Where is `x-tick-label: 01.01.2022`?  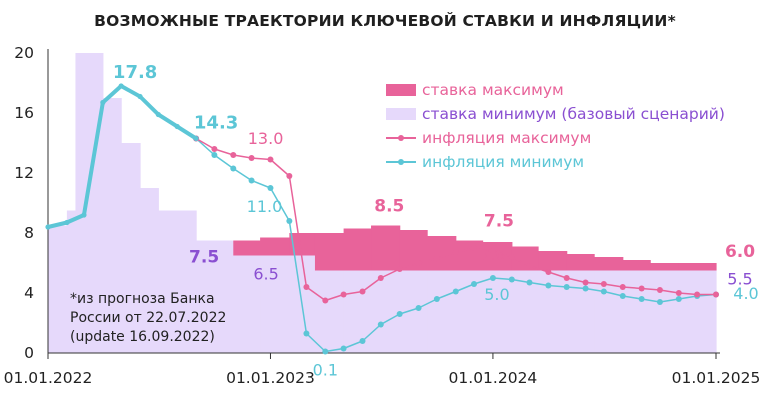 x-tick-label: 01.01.2022 is located at coordinates (48, 378).